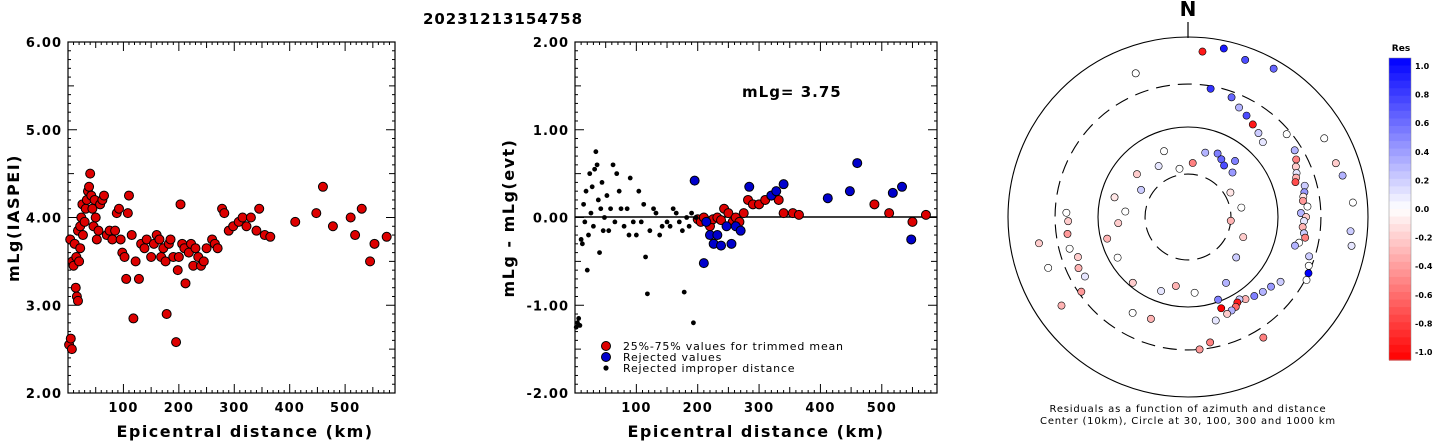 This screenshot has width=1437, height=446. What do you see at coordinates (1422, 152) in the screenshot?
I see `colorbar-tick-label: 0.4` at bounding box center [1422, 152].